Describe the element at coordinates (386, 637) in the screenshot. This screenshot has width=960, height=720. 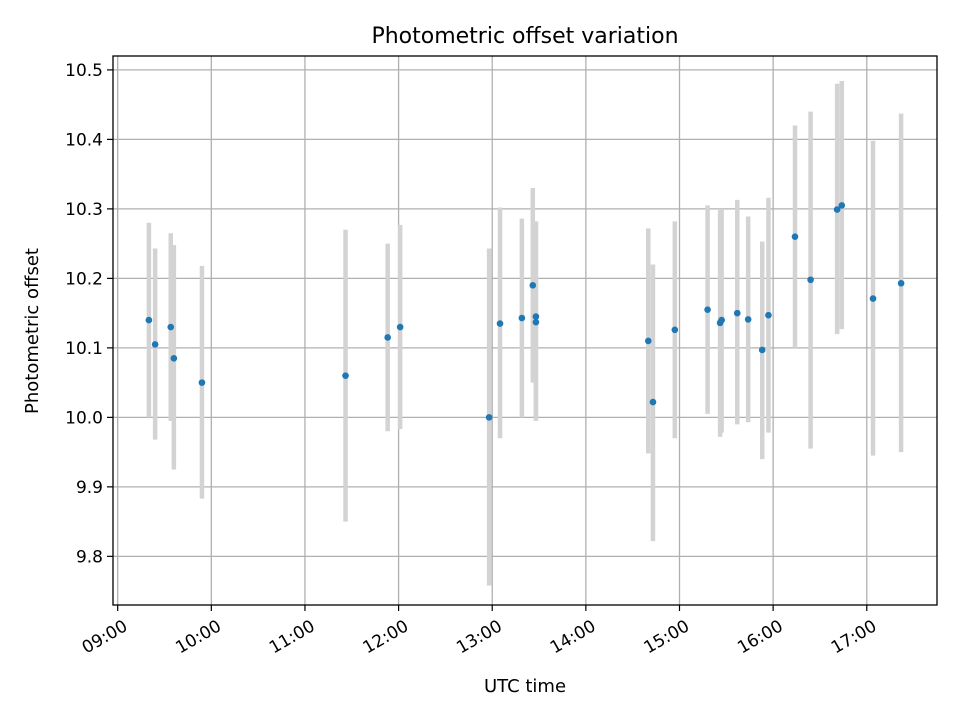
I see `x-tick-label: 12:00` at that location.